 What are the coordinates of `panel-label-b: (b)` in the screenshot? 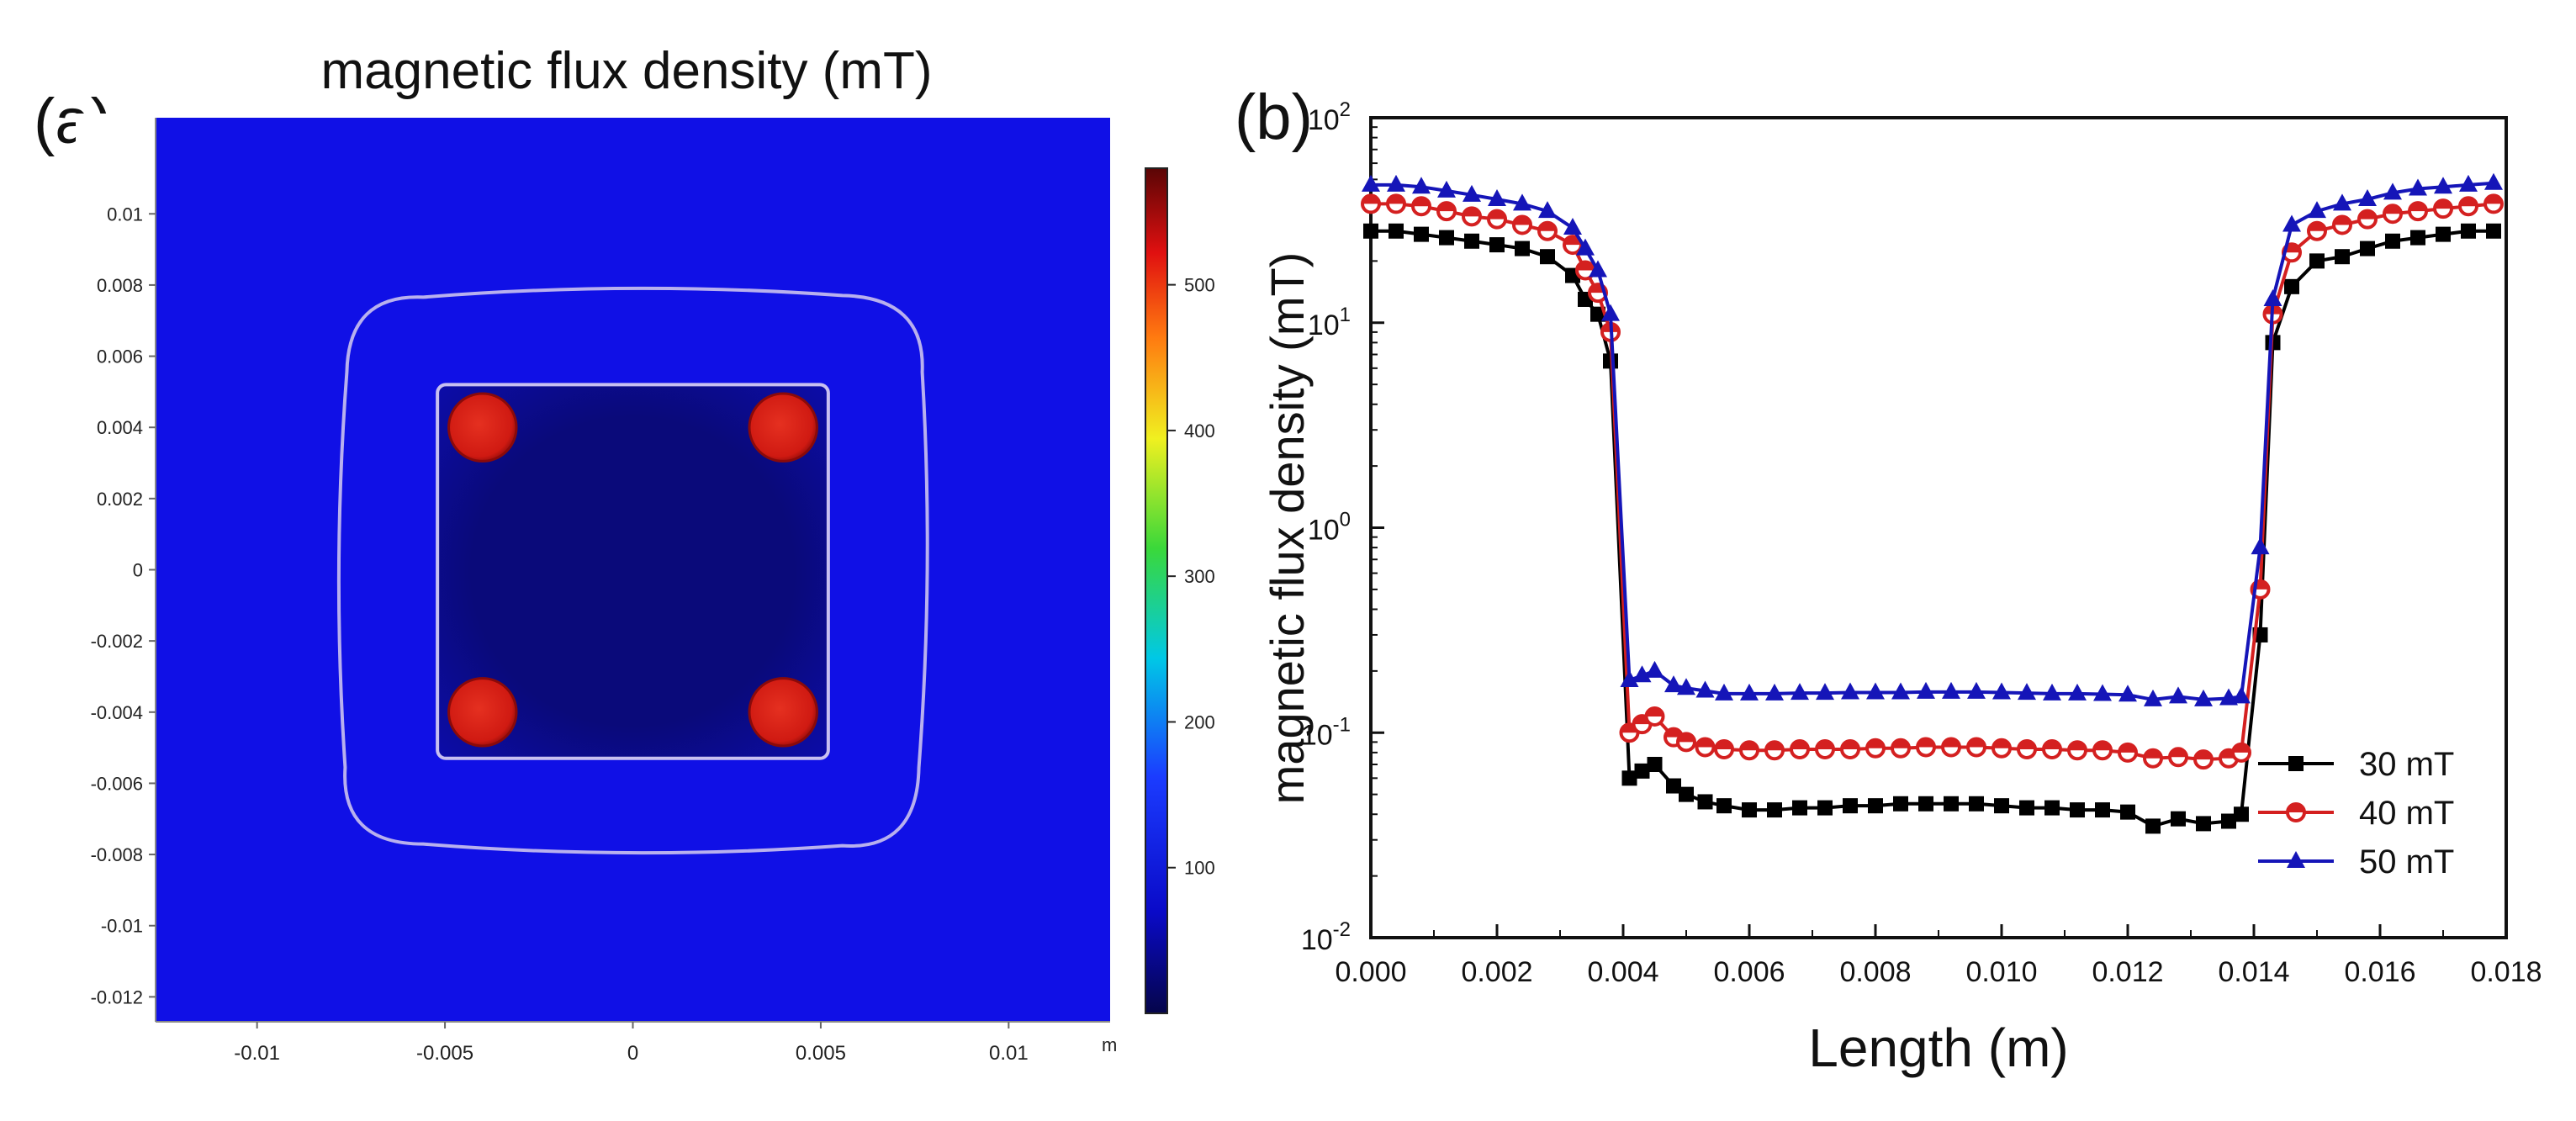 It's located at (1274, 117).